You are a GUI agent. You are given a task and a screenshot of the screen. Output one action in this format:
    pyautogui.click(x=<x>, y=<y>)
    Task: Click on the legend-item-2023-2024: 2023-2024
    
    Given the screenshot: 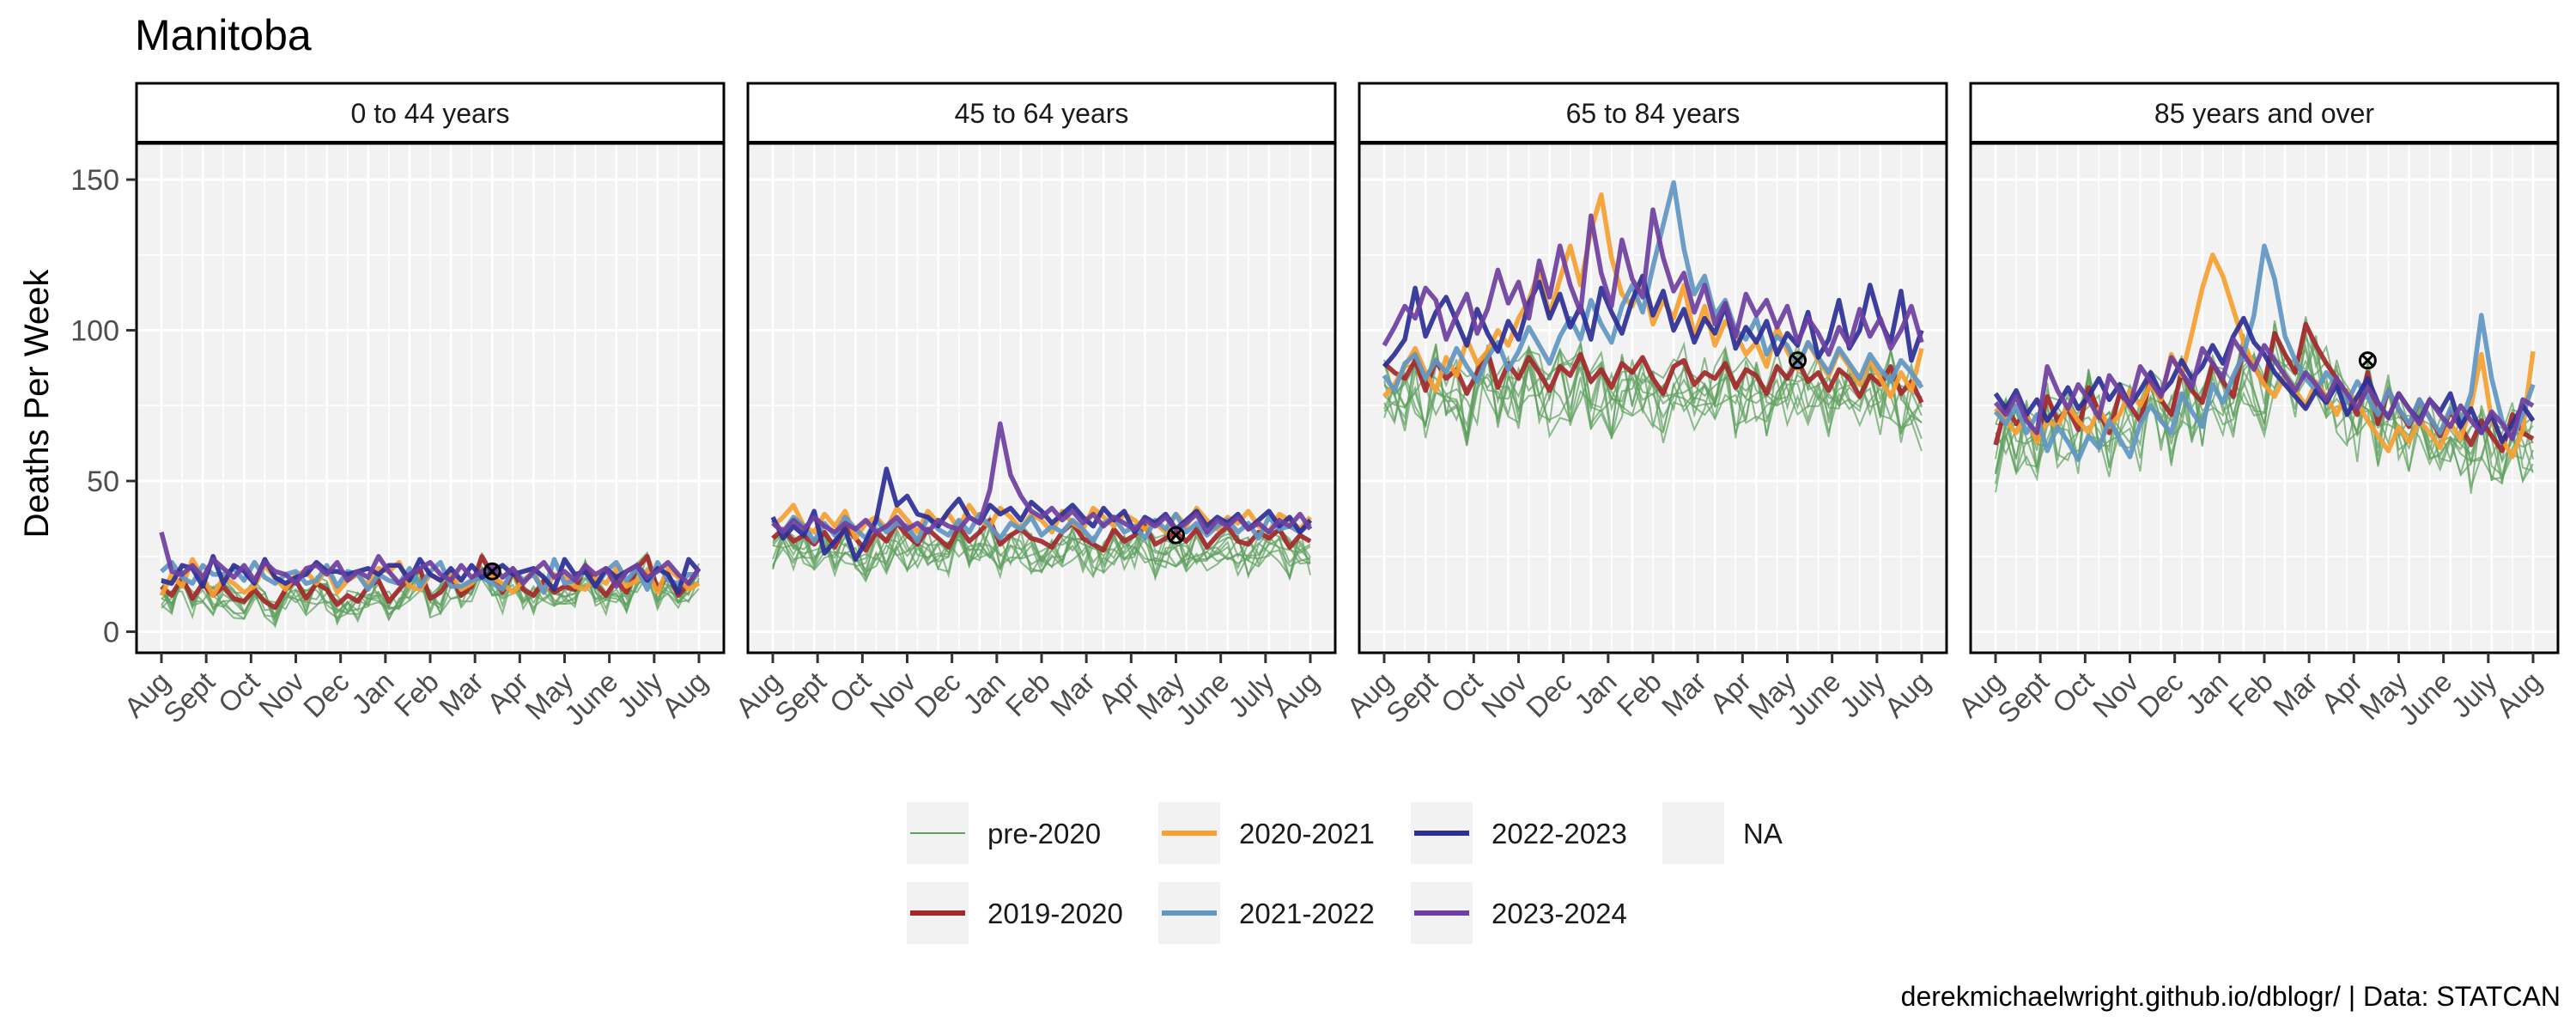 What is the action you would take?
    pyautogui.click(x=1519, y=913)
    